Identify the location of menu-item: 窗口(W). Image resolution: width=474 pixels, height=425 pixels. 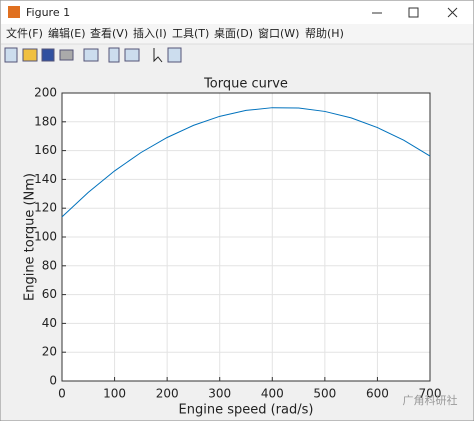
(278, 33).